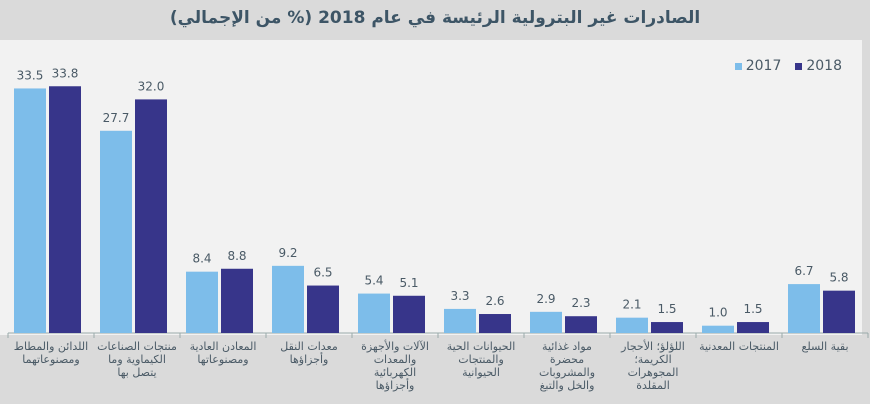 The image size is (870, 404). I want to click on x-tick-label: الحيوانات الحية والمنتجات الحيوانية, so click(481, 359).